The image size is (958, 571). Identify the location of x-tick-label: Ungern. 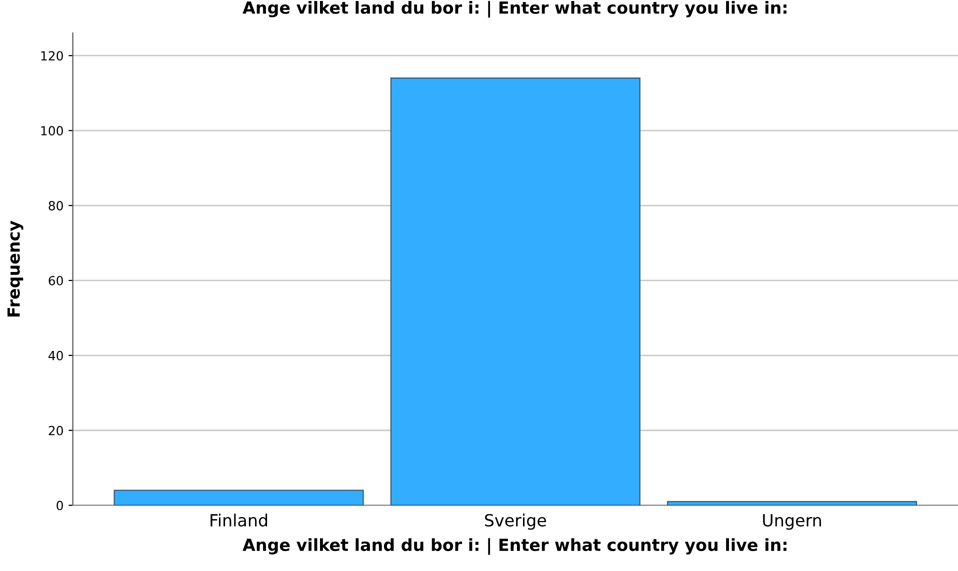
(792, 522).